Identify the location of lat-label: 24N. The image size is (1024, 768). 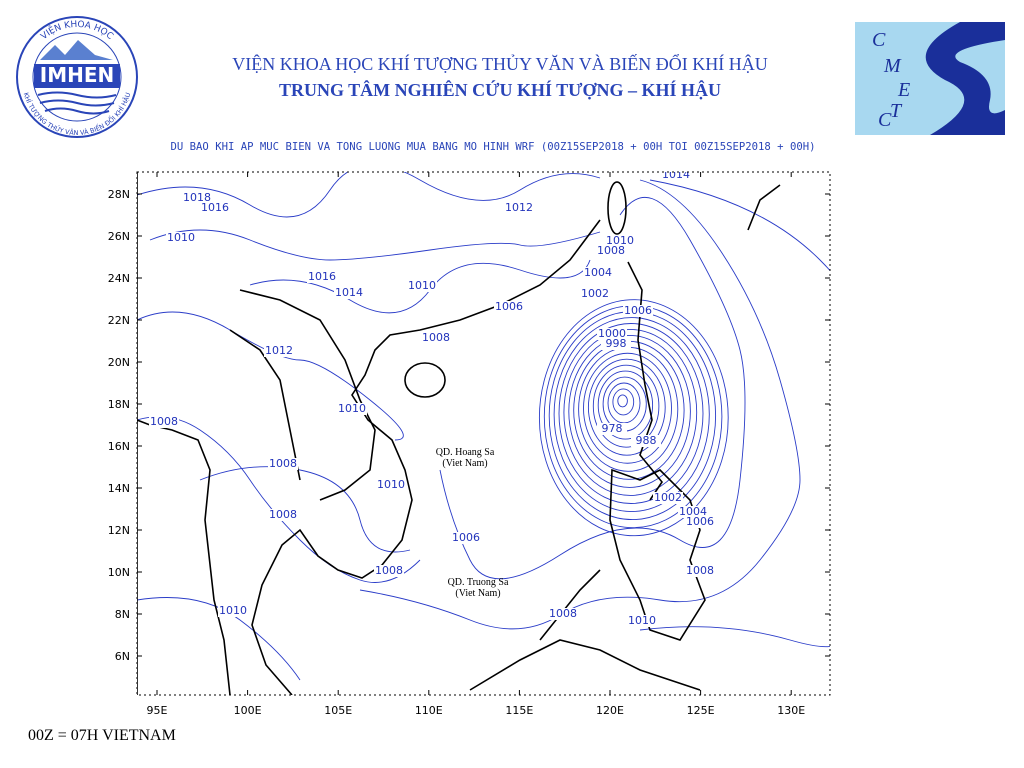
(119, 278).